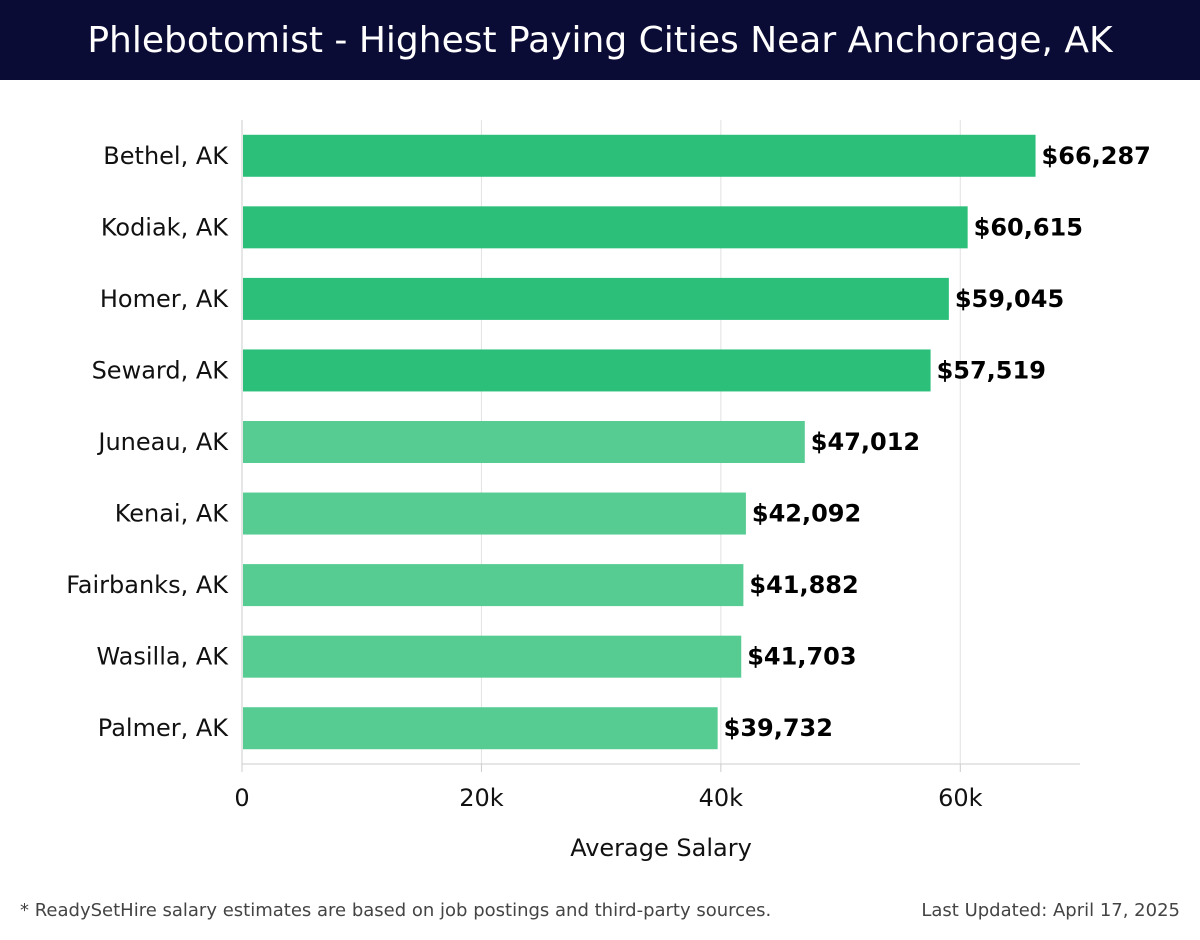 The image size is (1200, 940). What do you see at coordinates (161, 370) in the screenshot?
I see `category-label: Seward, AK` at bounding box center [161, 370].